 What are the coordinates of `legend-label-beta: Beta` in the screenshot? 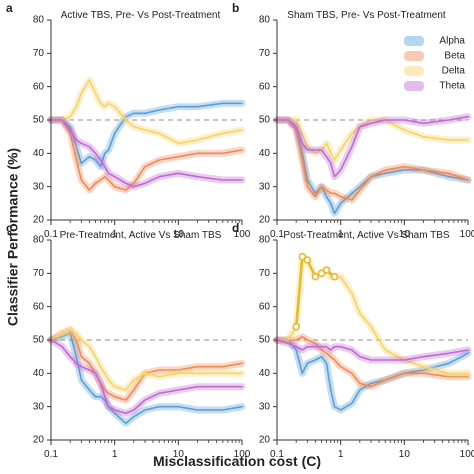 It's located at (454, 56).